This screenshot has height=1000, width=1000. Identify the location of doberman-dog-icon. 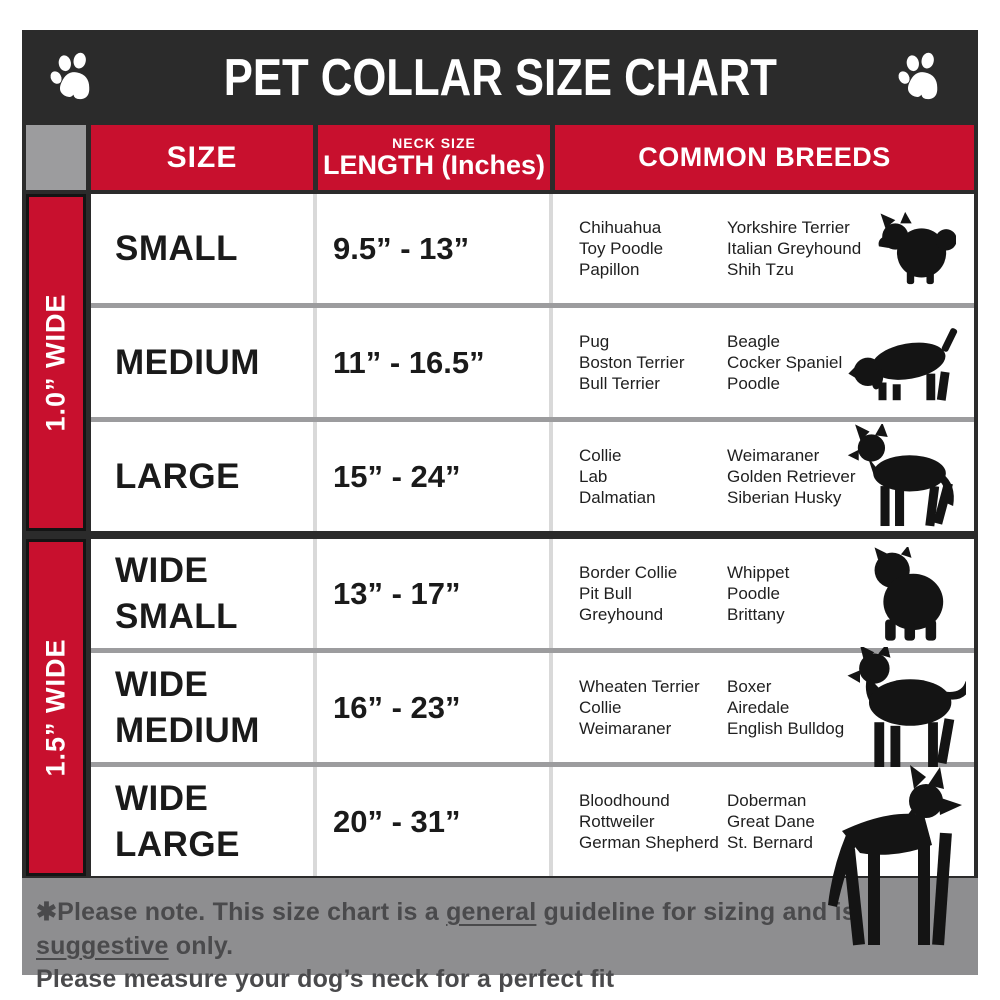
(893, 863).